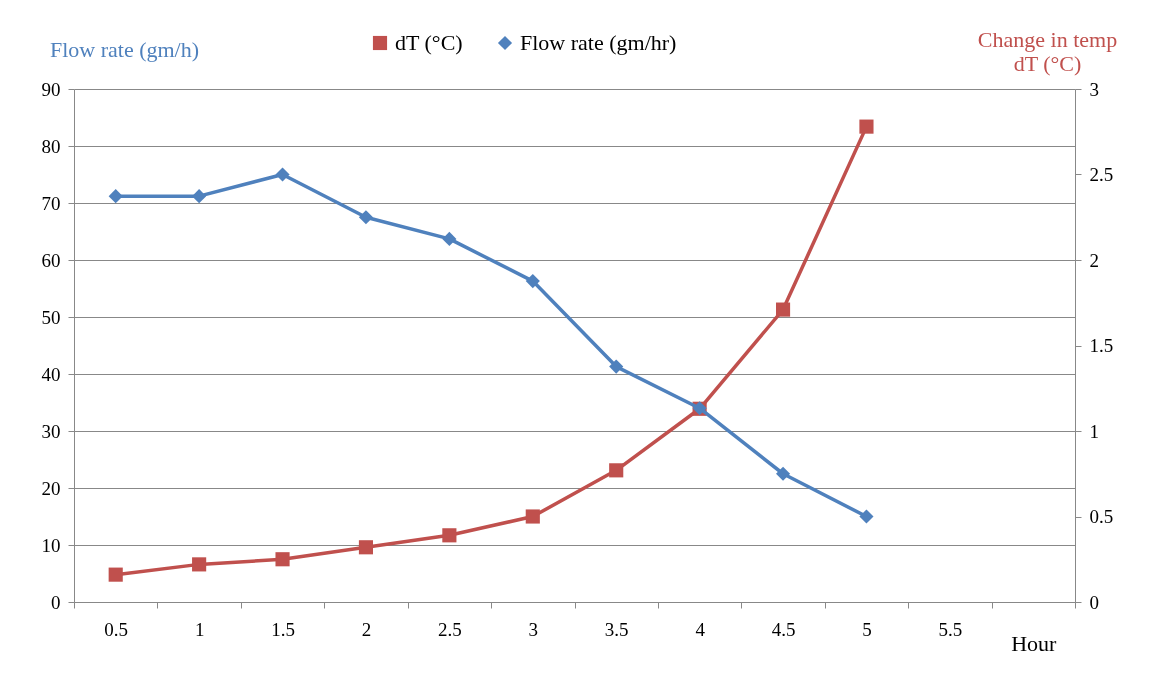 The height and width of the screenshot is (681, 1157). I want to click on x-tick-label: 4.5, so click(783, 629).